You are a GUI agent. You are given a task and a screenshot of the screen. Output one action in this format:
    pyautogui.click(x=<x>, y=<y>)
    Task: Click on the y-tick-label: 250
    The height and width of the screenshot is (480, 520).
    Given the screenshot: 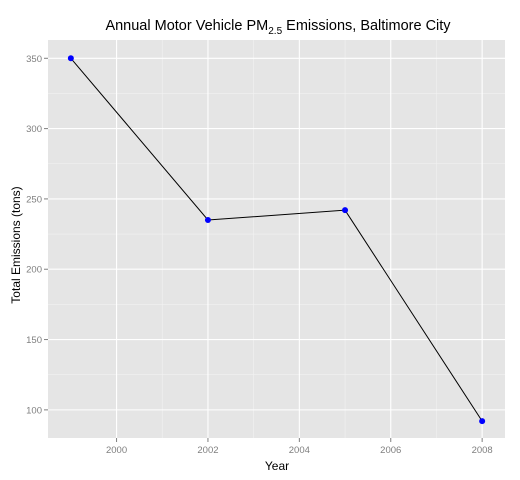 What is the action you would take?
    pyautogui.click(x=34, y=199)
    